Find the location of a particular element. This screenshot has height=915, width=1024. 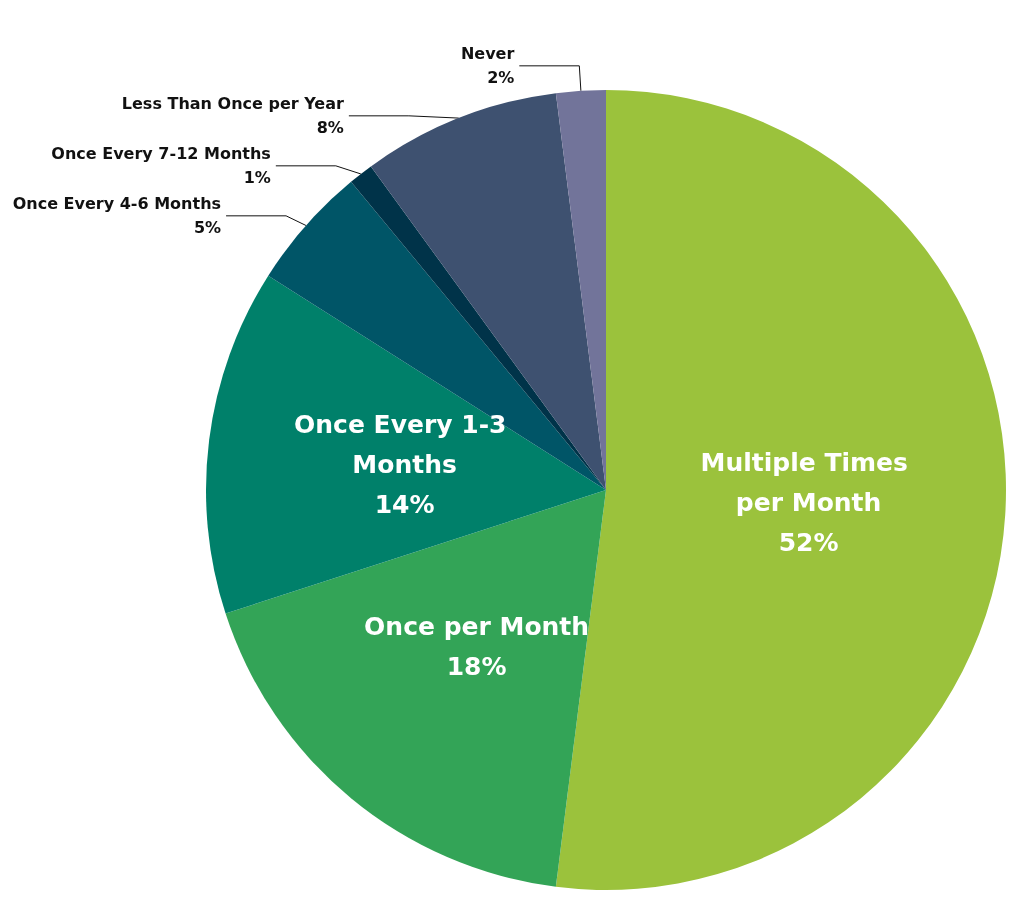

data-label: 18% is located at coordinates (476, 666).